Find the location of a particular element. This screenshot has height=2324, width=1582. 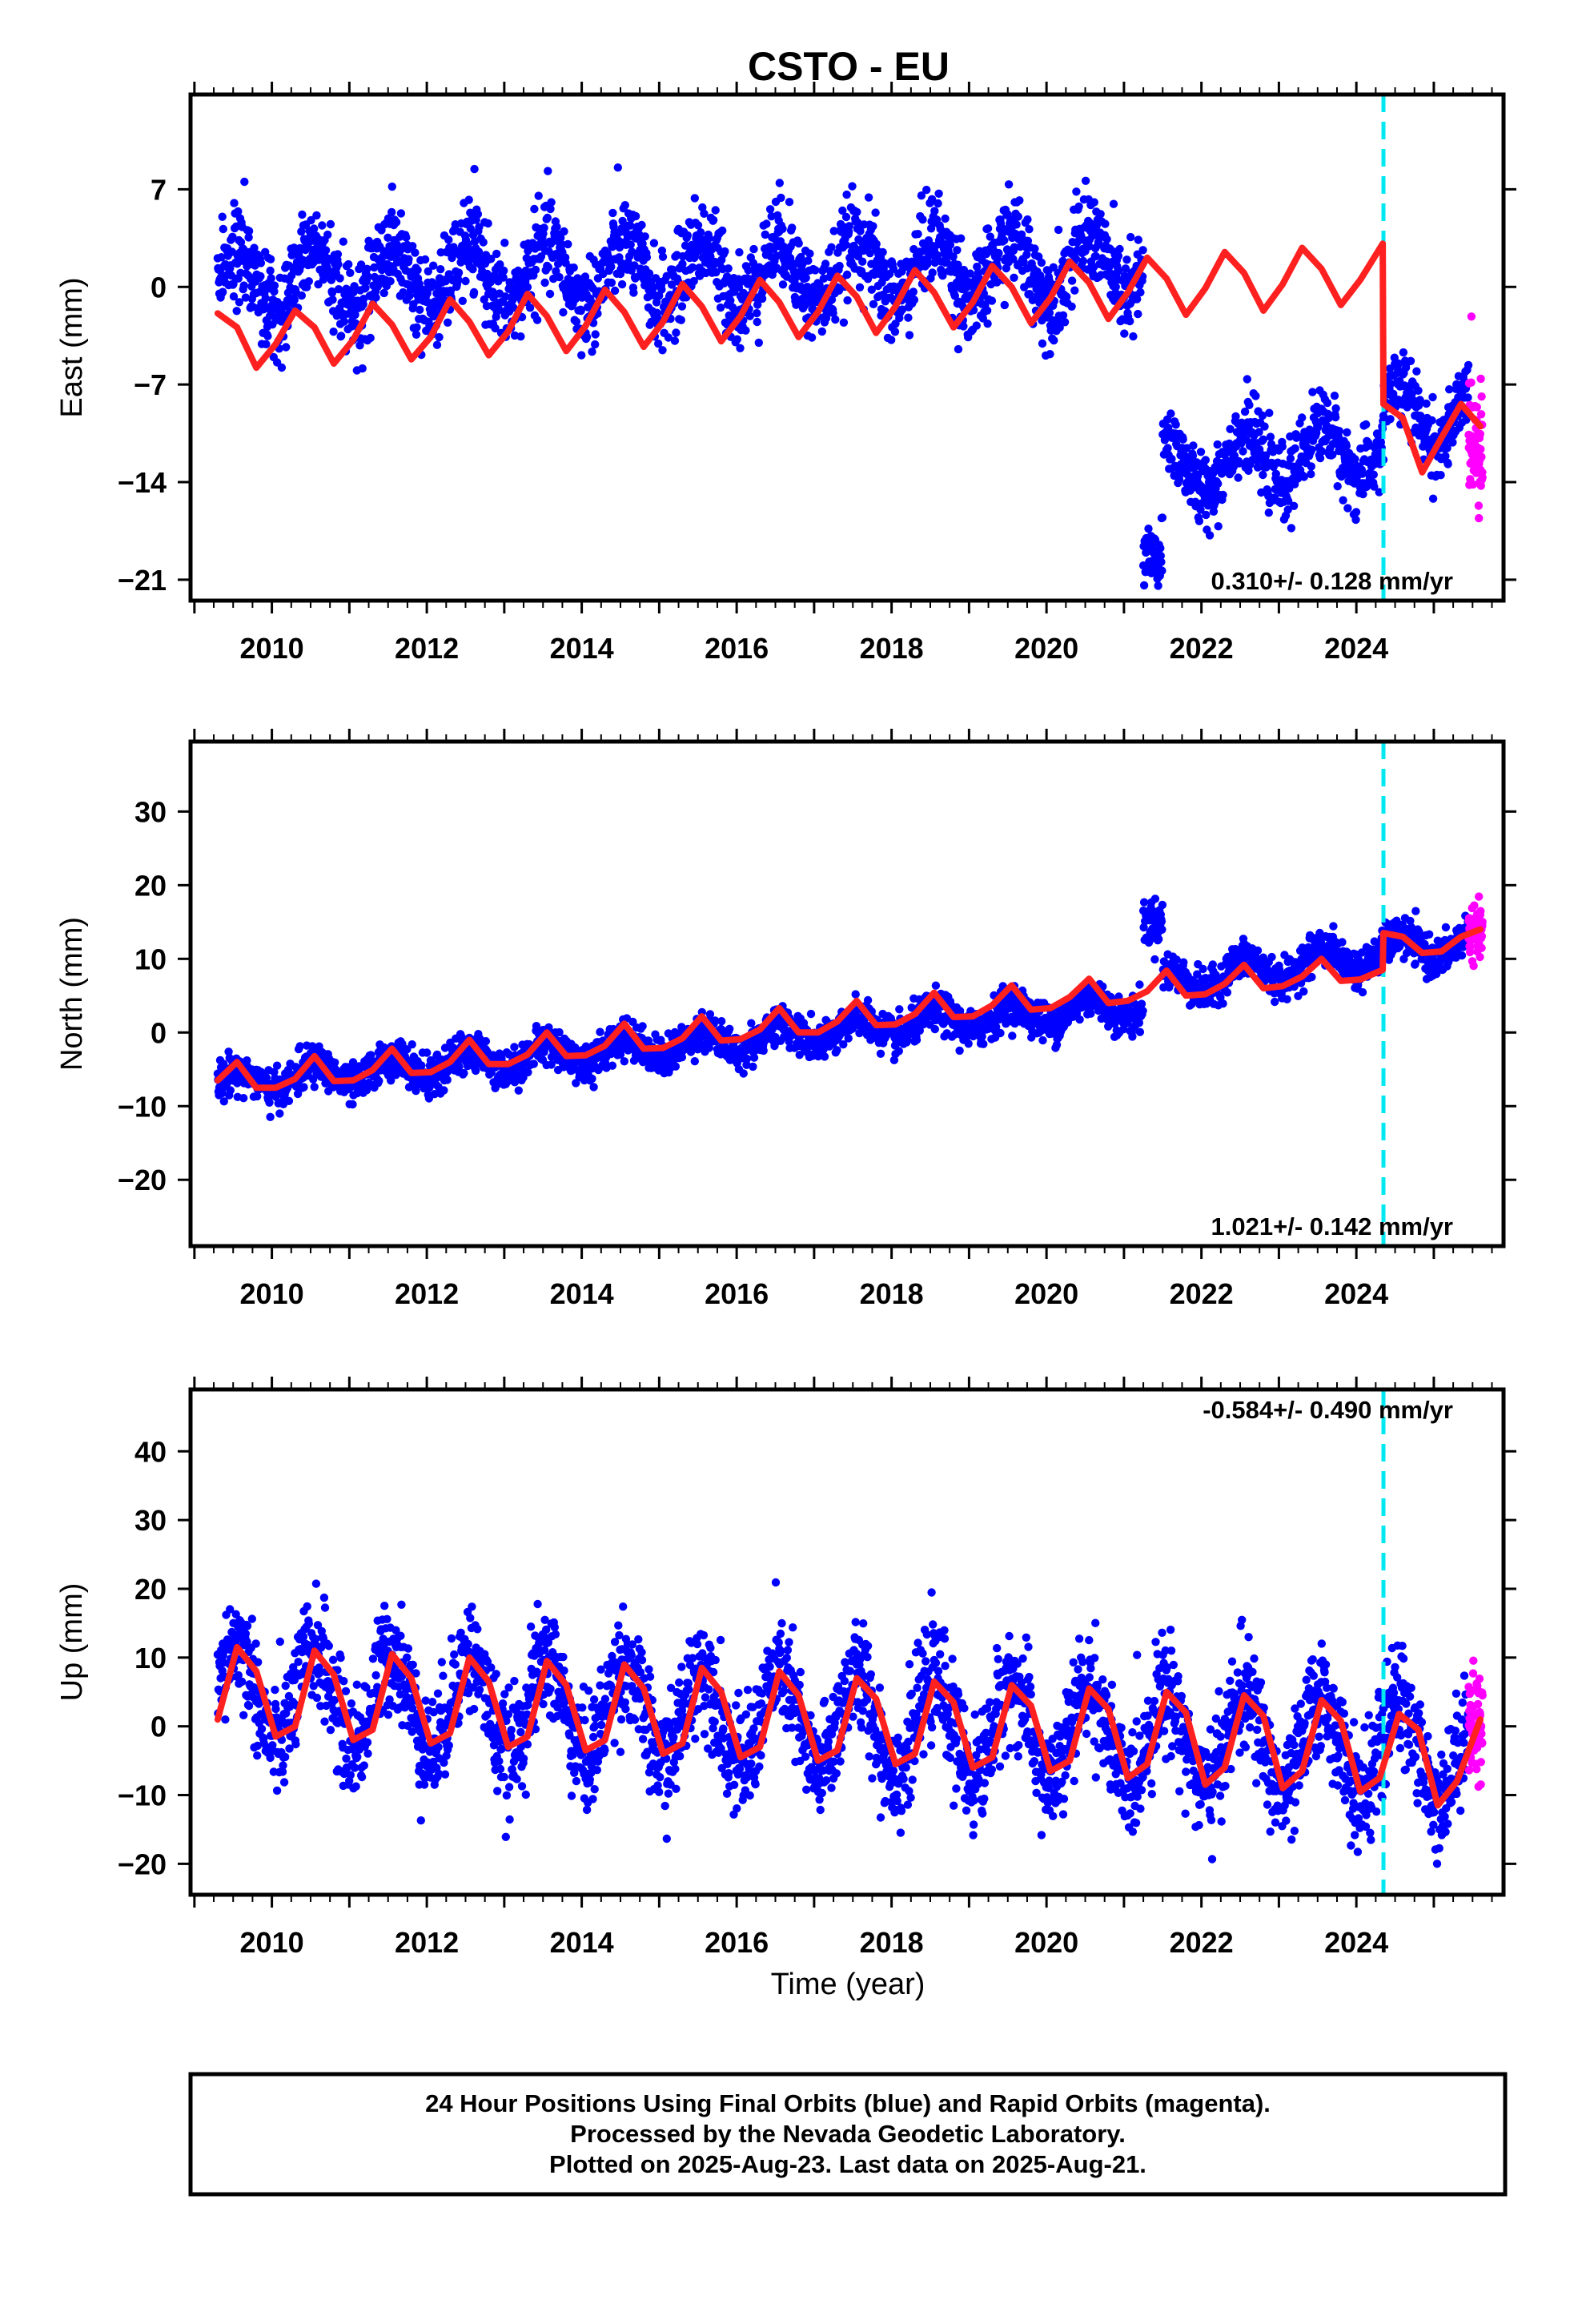

east-rate-label: 0.310+/- 0.128 mm/yr is located at coordinates (1332, 581).